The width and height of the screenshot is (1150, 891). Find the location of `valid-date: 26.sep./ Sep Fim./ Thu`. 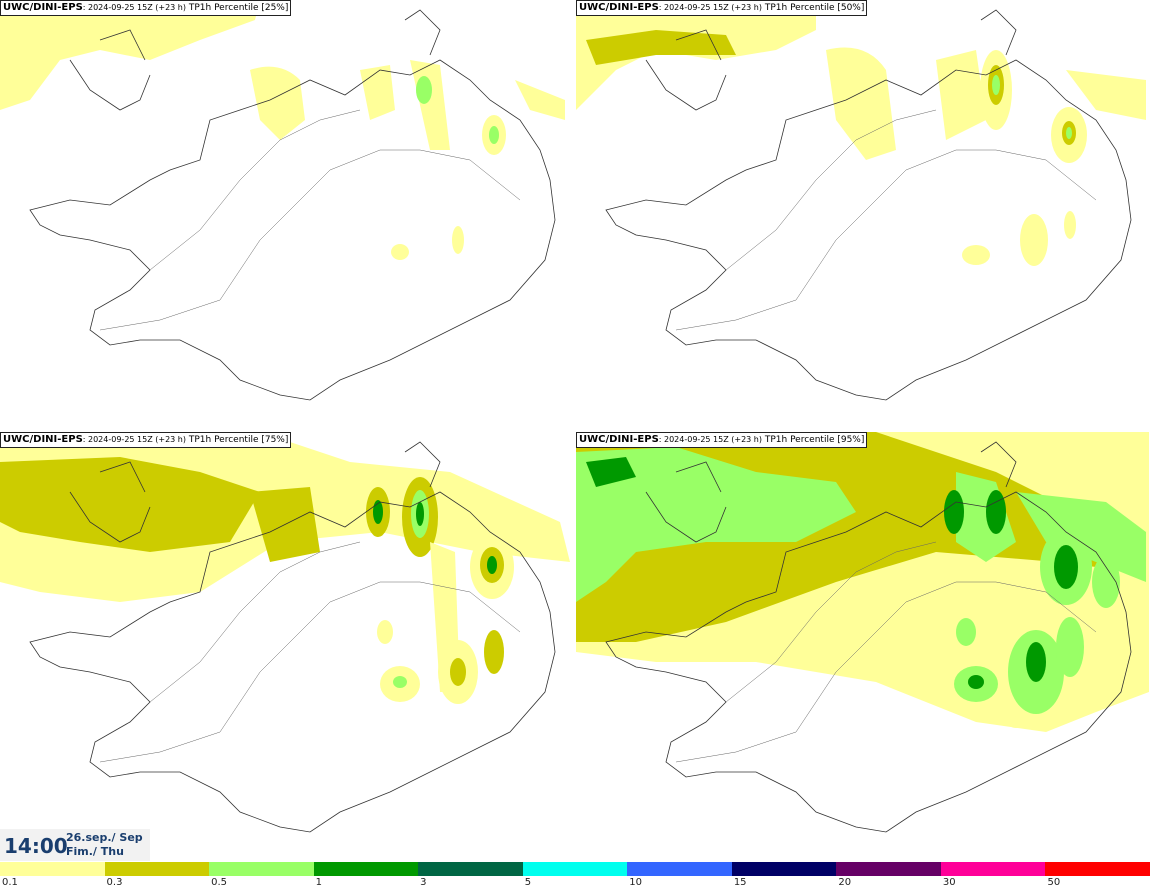

valid-date: 26.sep./ Sep Fim./ Thu is located at coordinates (104, 845).